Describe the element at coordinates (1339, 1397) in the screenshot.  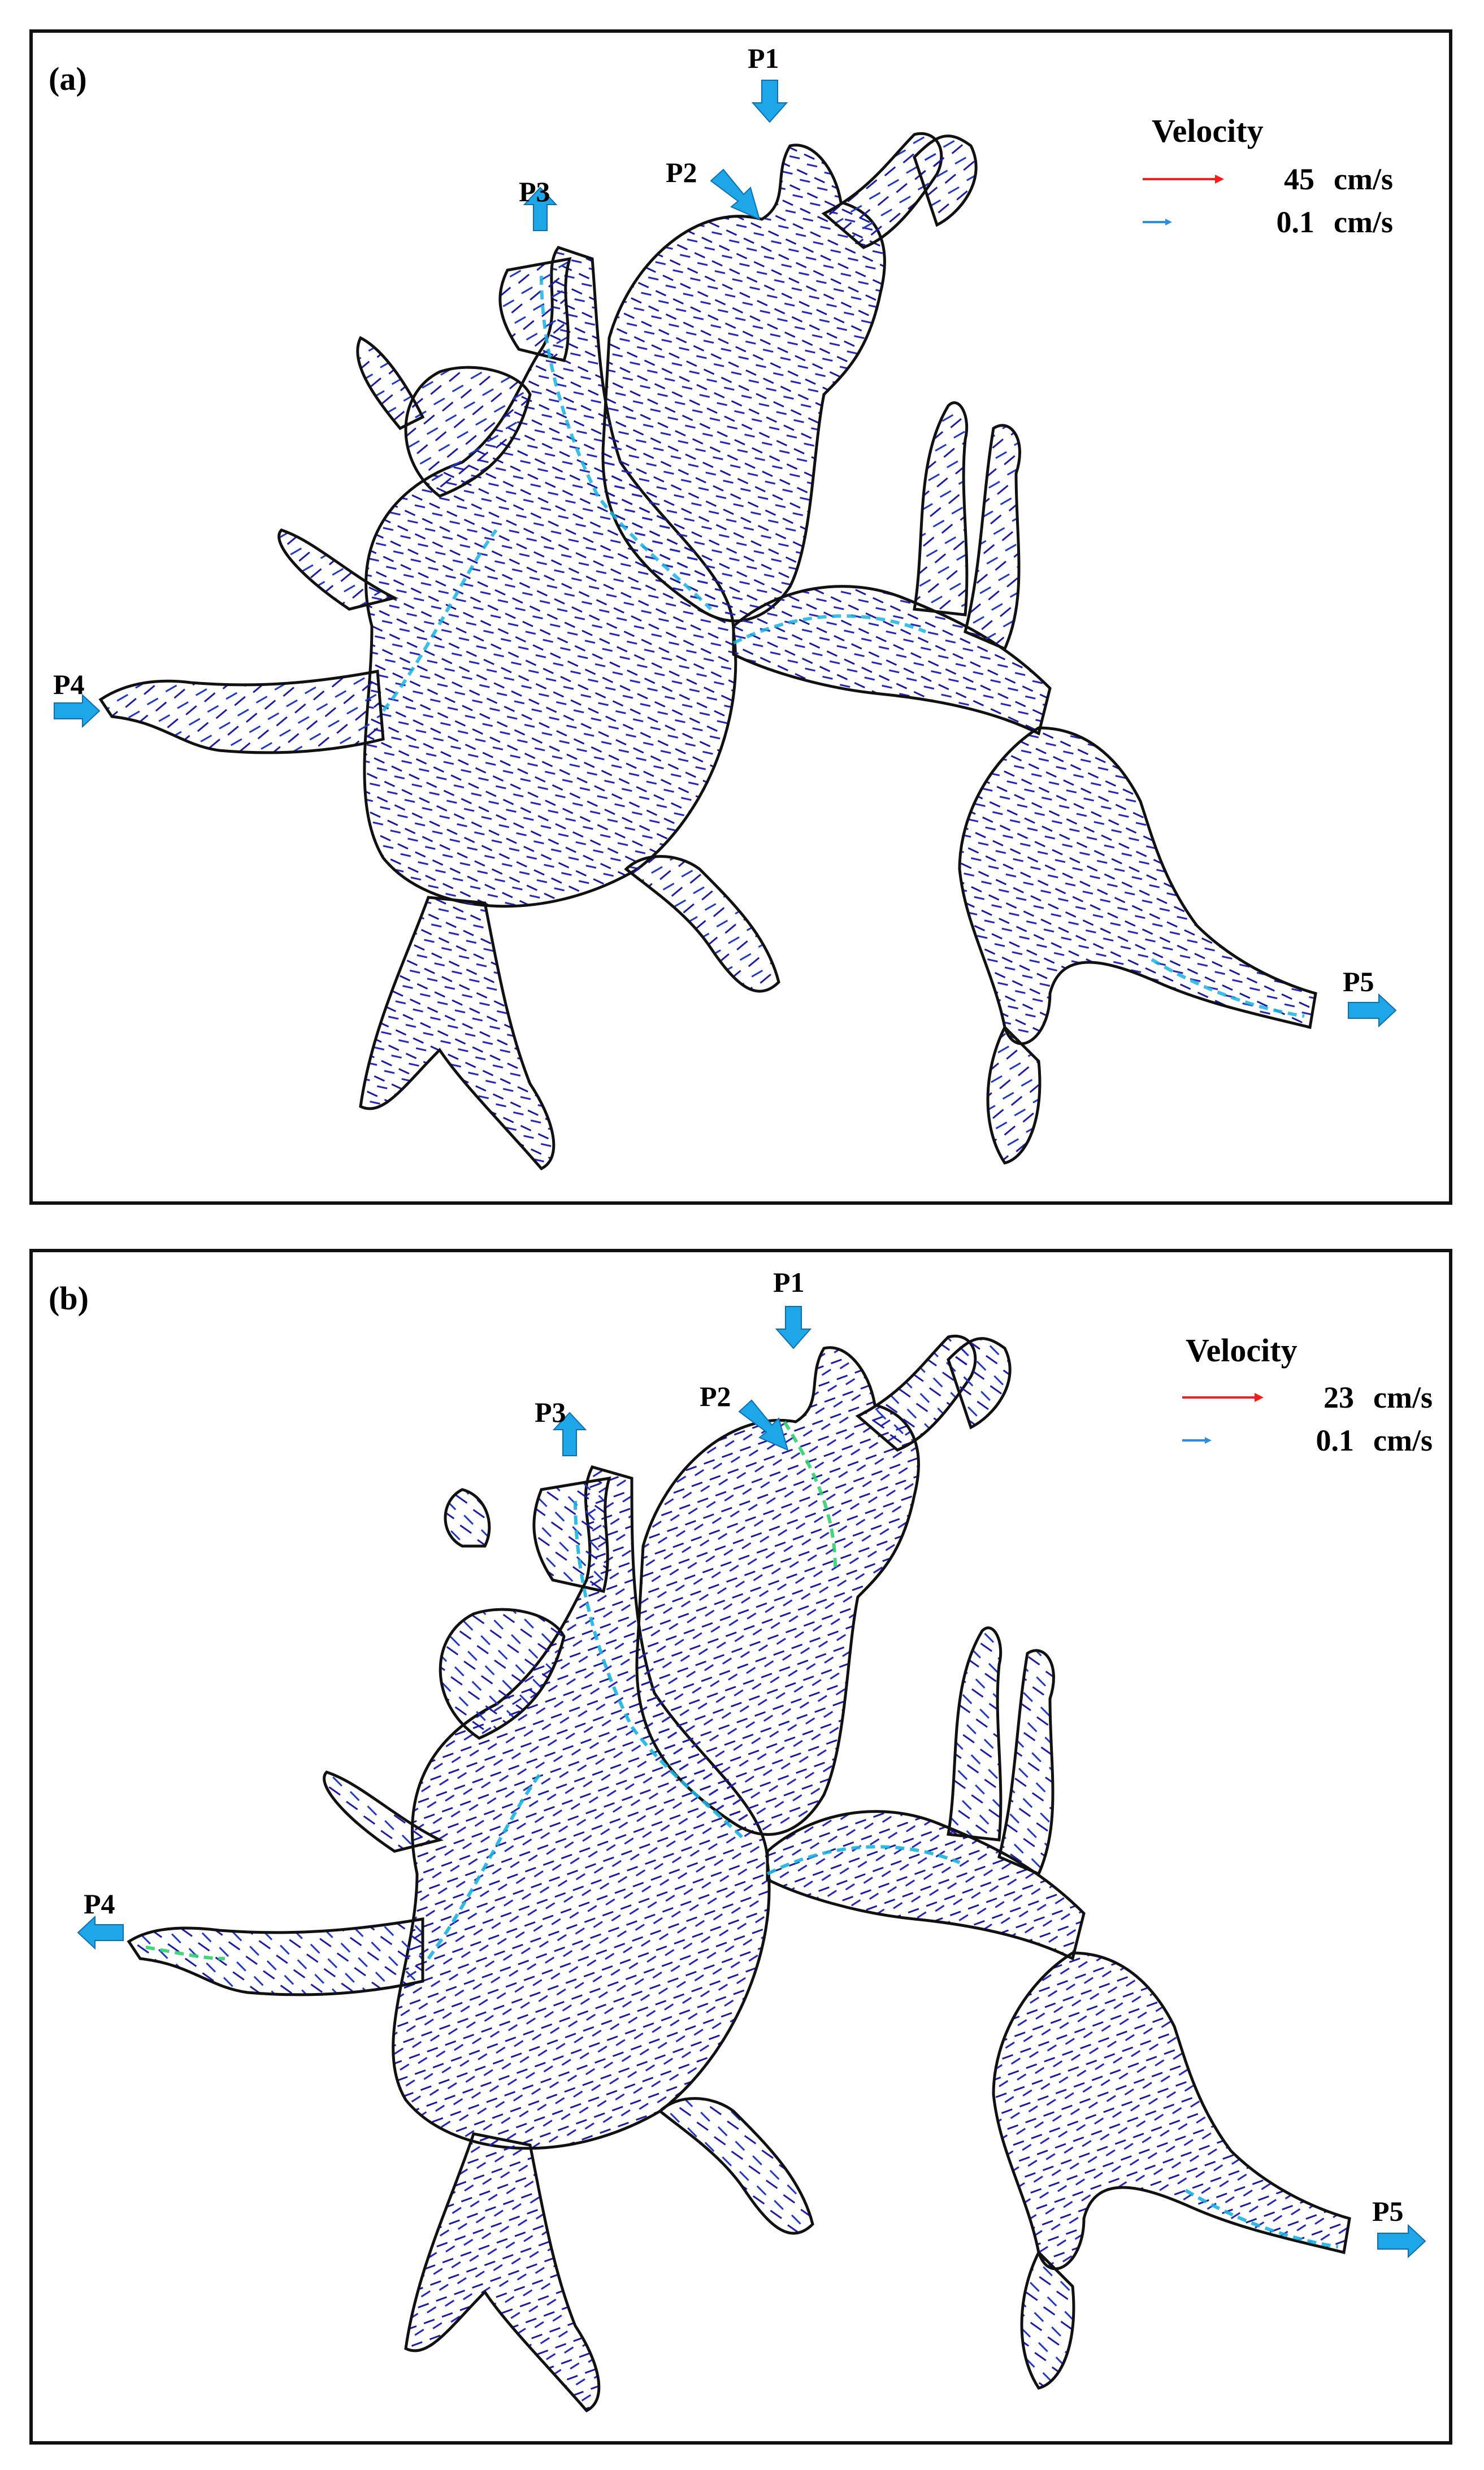
I see `legend-value: 23` at that location.